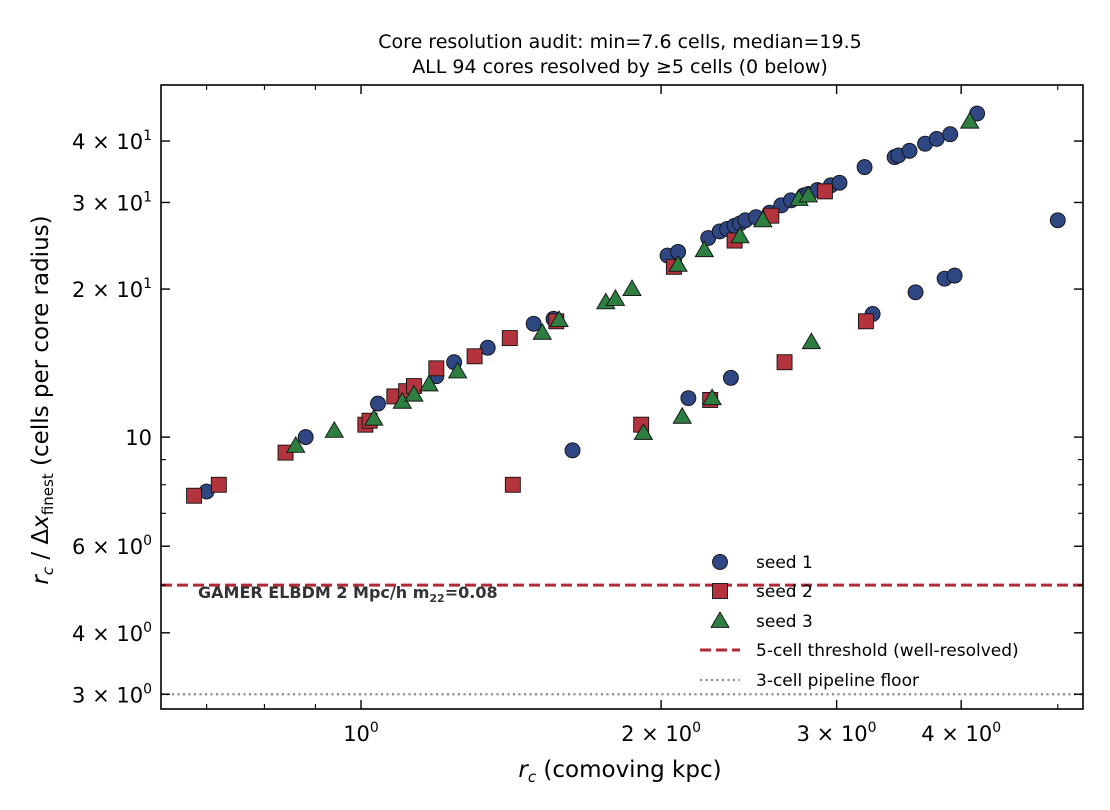 The height and width of the screenshot is (810, 1110). What do you see at coordinates (661, 733) in the screenshot?
I see `x-tick-label: 2 × 100` at bounding box center [661, 733].